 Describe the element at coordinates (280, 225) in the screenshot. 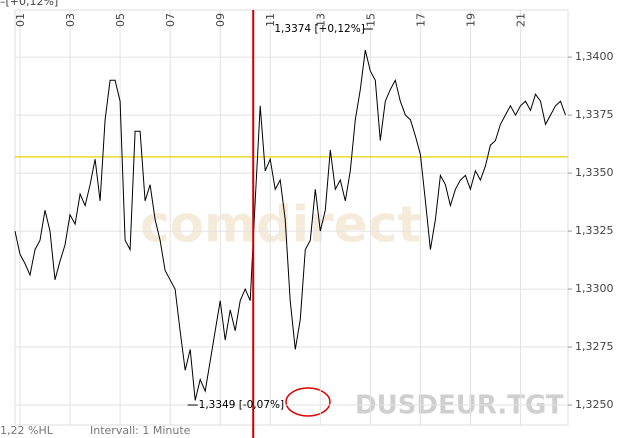

I see `watermark: comdirect` at that location.